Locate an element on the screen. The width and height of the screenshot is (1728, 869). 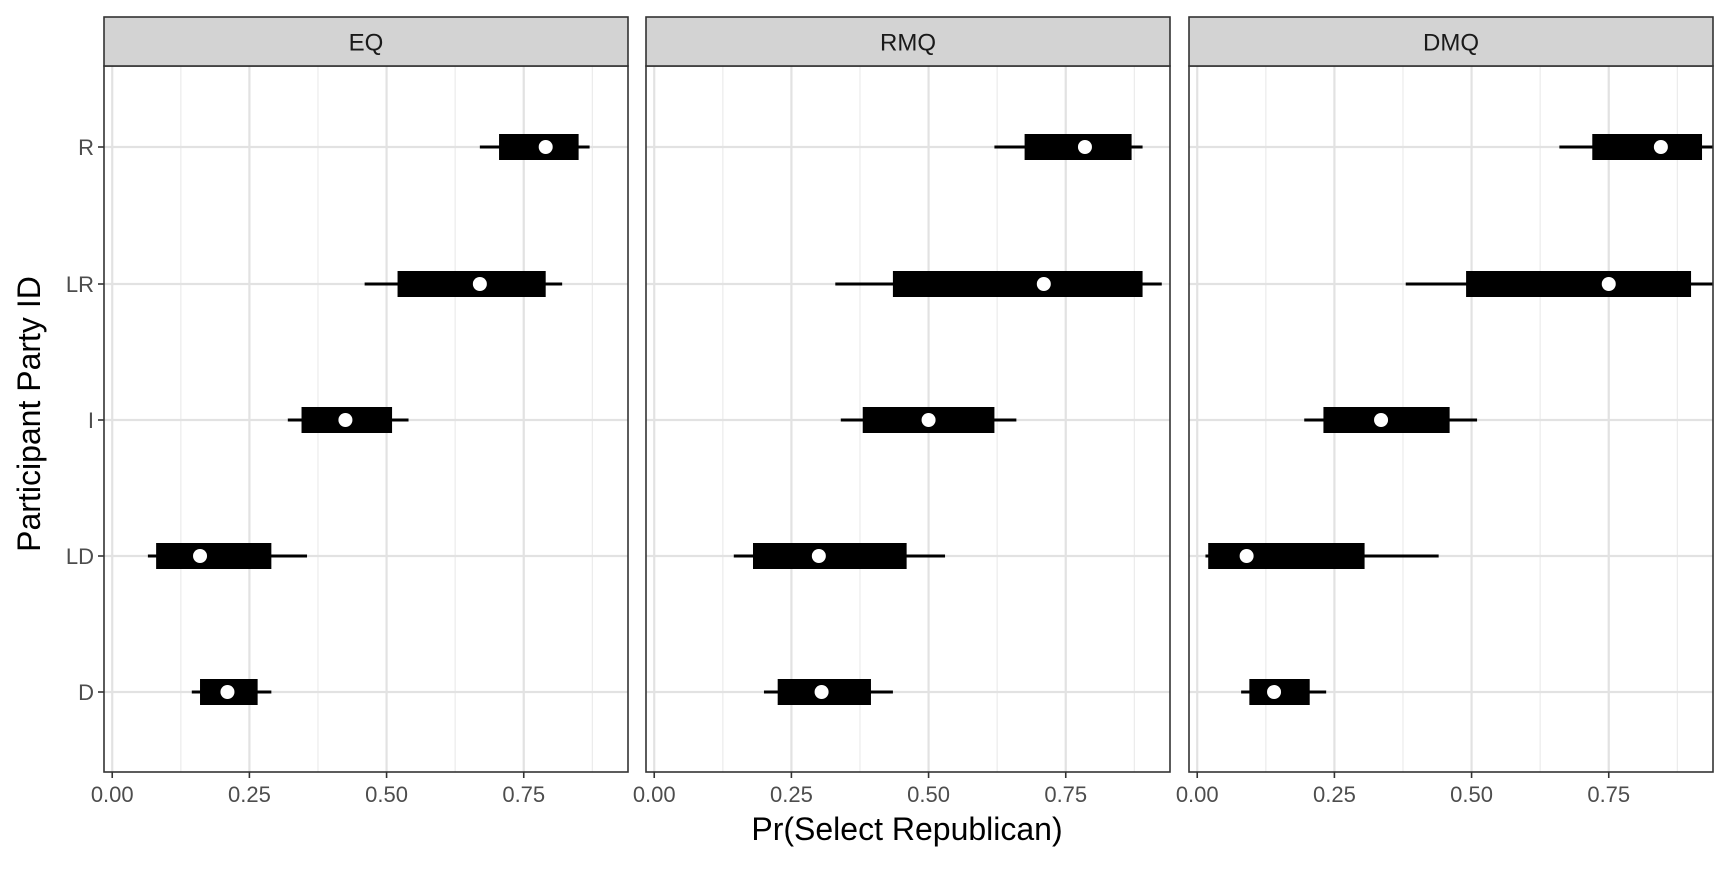
y-tick-label: I is located at coordinates (91, 420).